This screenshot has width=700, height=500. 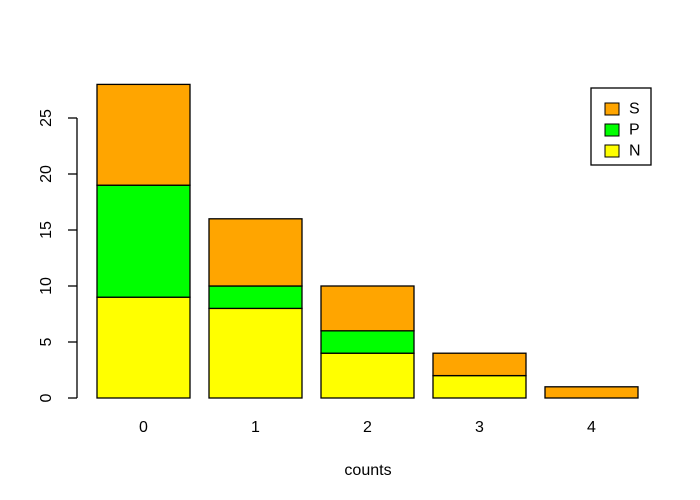 What do you see at coordinates (479, 364) in the screenshot?
I see `bar-segment-s-cat3` at bounding box center [479, 364].